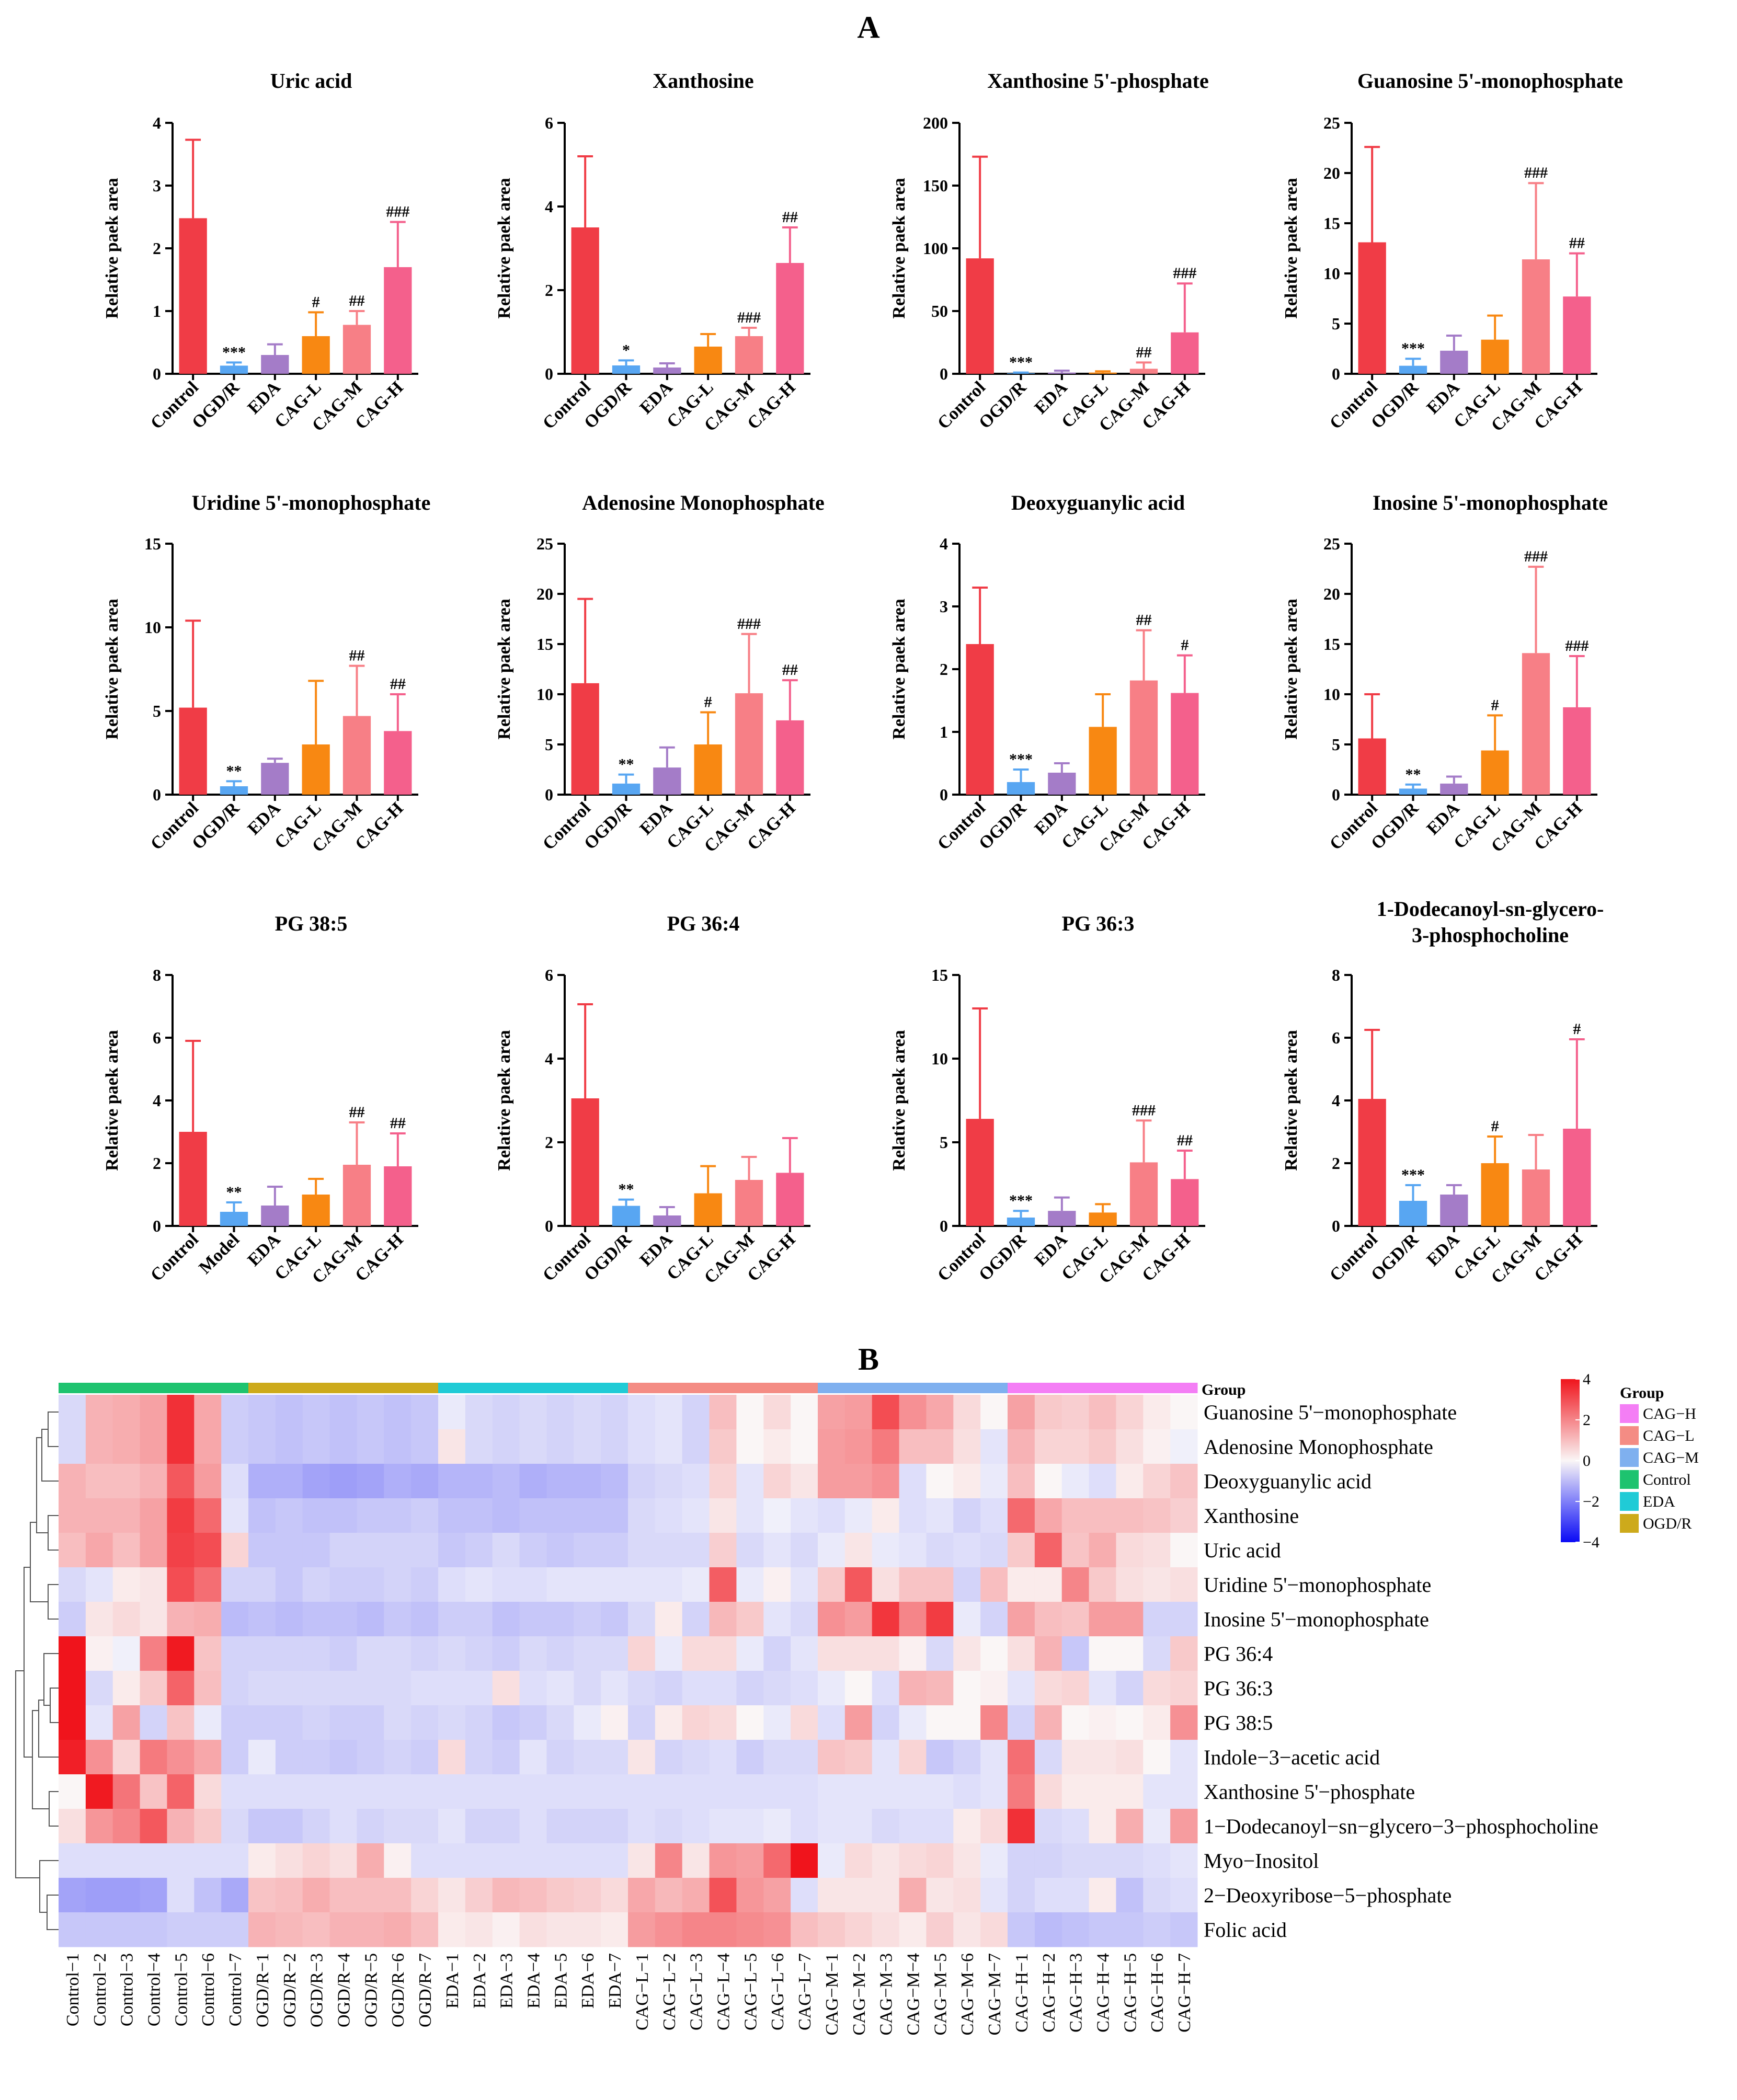 The image size is (1737, 2100). I want to click on y-tick-label: 1, so click(157, 311).